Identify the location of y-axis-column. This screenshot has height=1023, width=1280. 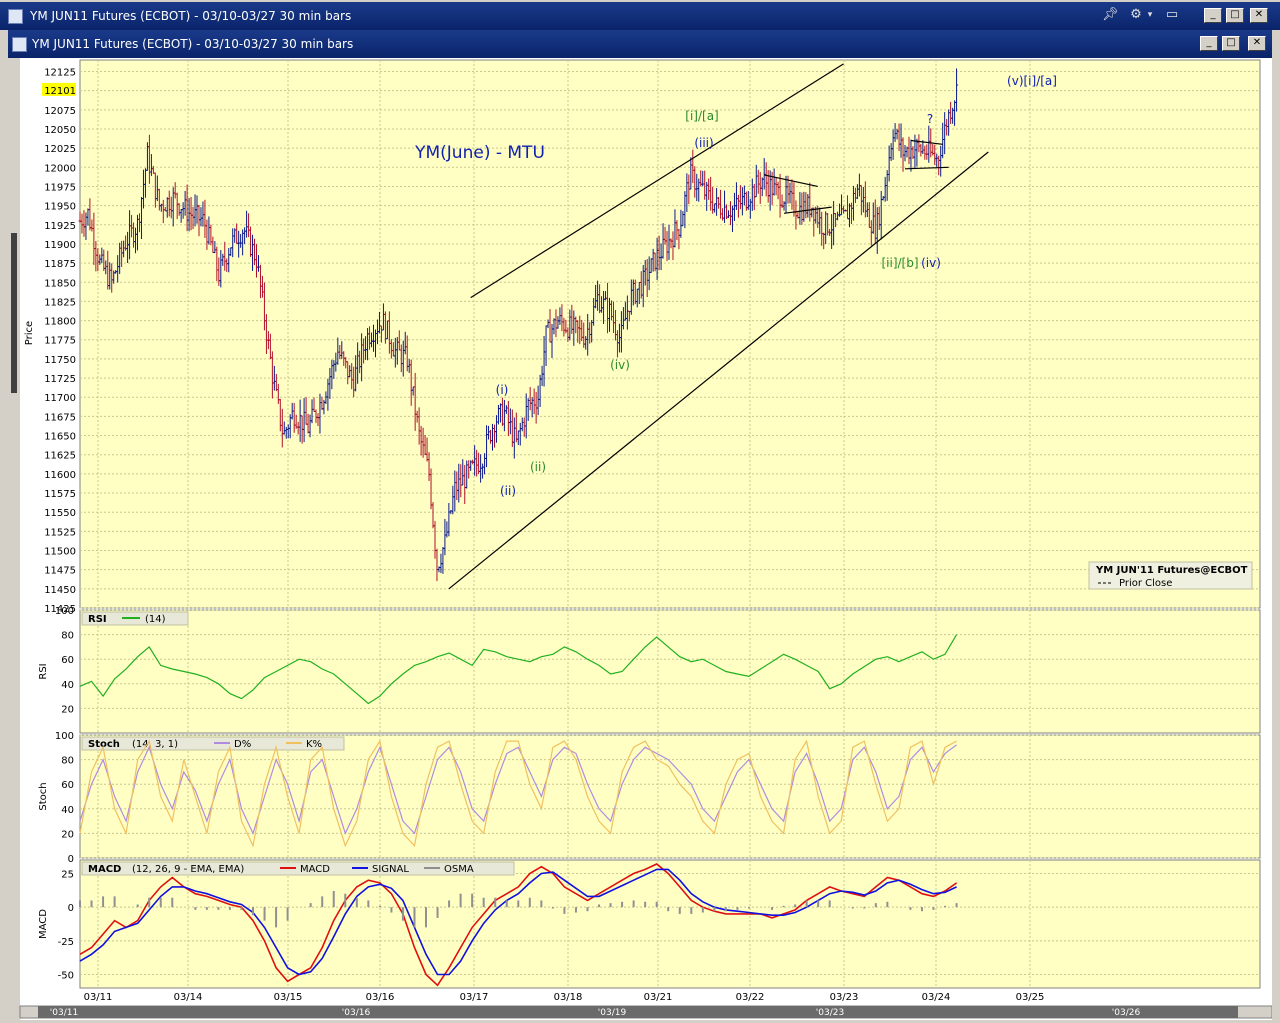
(50, 524).